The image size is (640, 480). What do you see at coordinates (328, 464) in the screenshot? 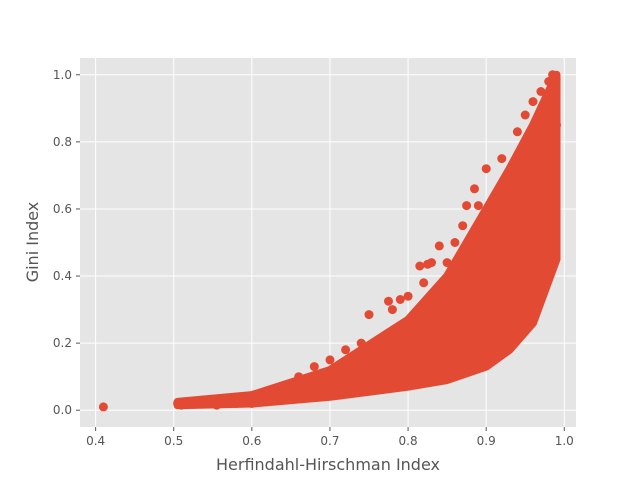
I see `x-axis-label: Herfindahl-Hirschman Index` at bounding box center [328, 464].